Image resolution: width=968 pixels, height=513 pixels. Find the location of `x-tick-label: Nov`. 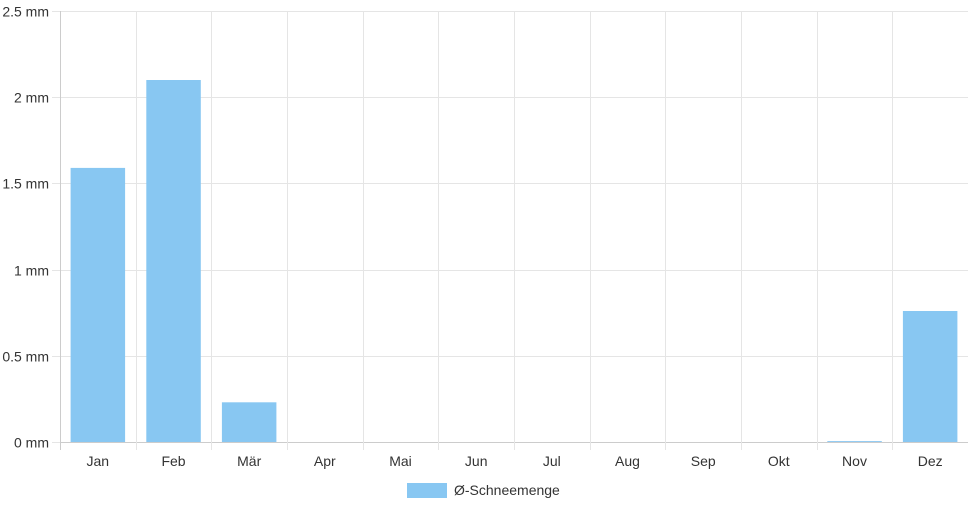

x-tick-label: Nov is located at coordinates (854, 461).